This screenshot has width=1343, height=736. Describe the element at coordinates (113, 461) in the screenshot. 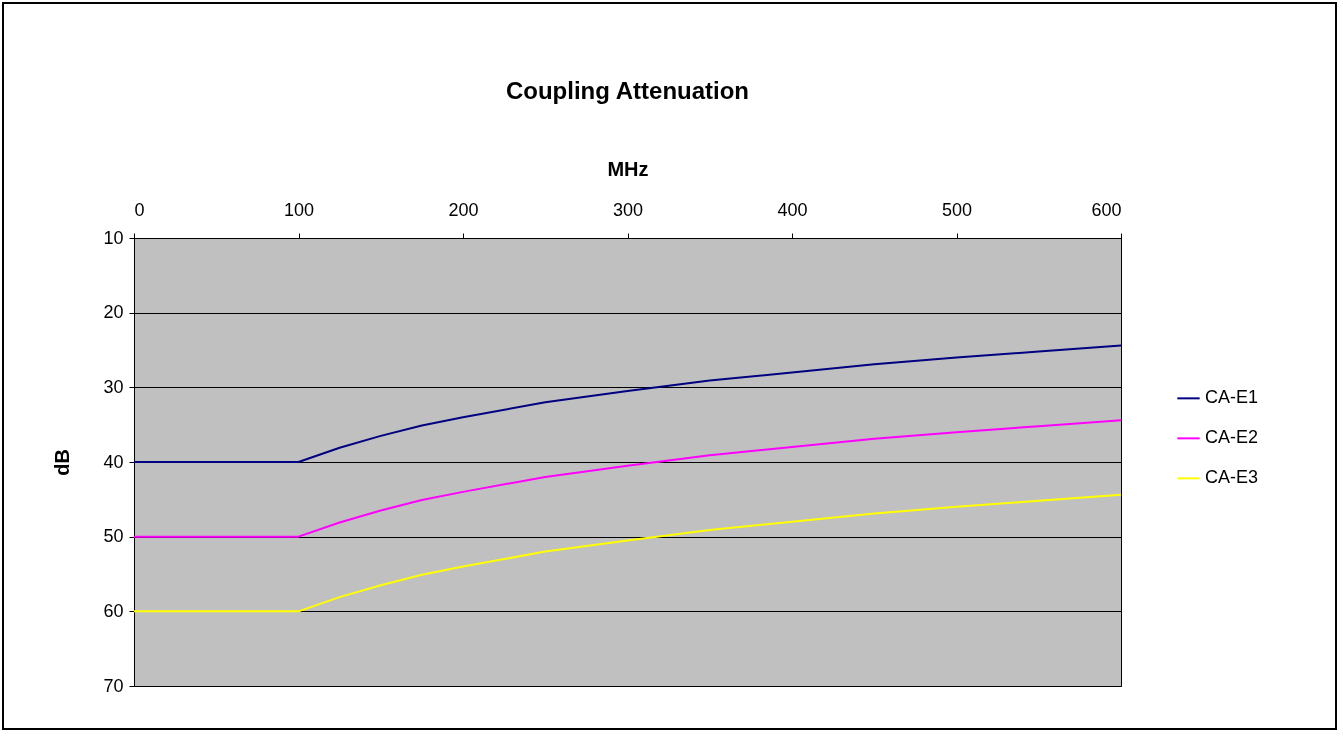

I see `y-tick-label: 40` at that location.